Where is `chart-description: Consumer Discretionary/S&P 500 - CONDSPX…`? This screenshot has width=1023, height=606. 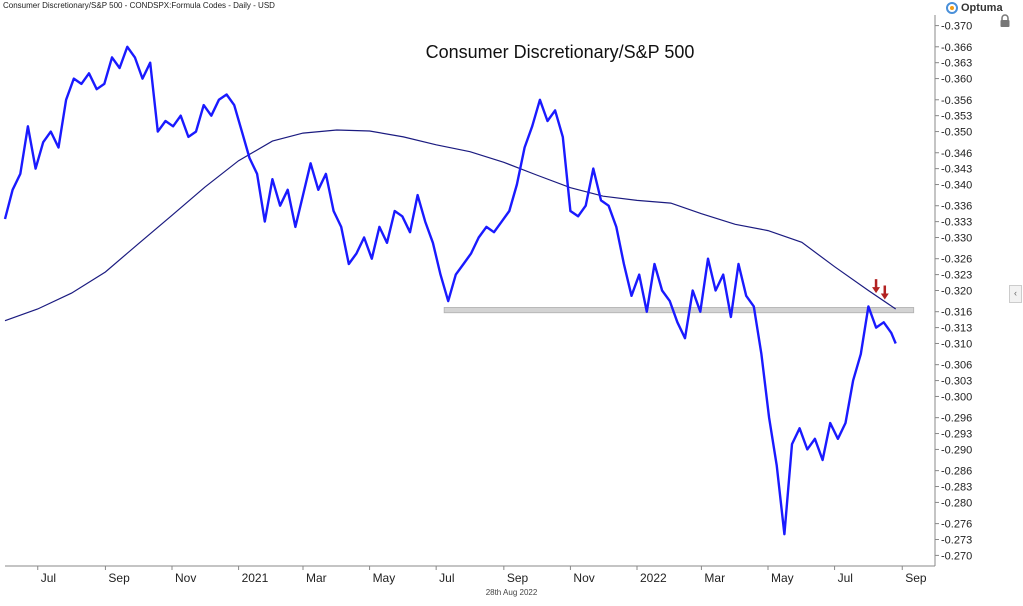 chart-description: Consumer Discretionary/S&P 500 - CONDSPX… is located at coordinates (139, 5).